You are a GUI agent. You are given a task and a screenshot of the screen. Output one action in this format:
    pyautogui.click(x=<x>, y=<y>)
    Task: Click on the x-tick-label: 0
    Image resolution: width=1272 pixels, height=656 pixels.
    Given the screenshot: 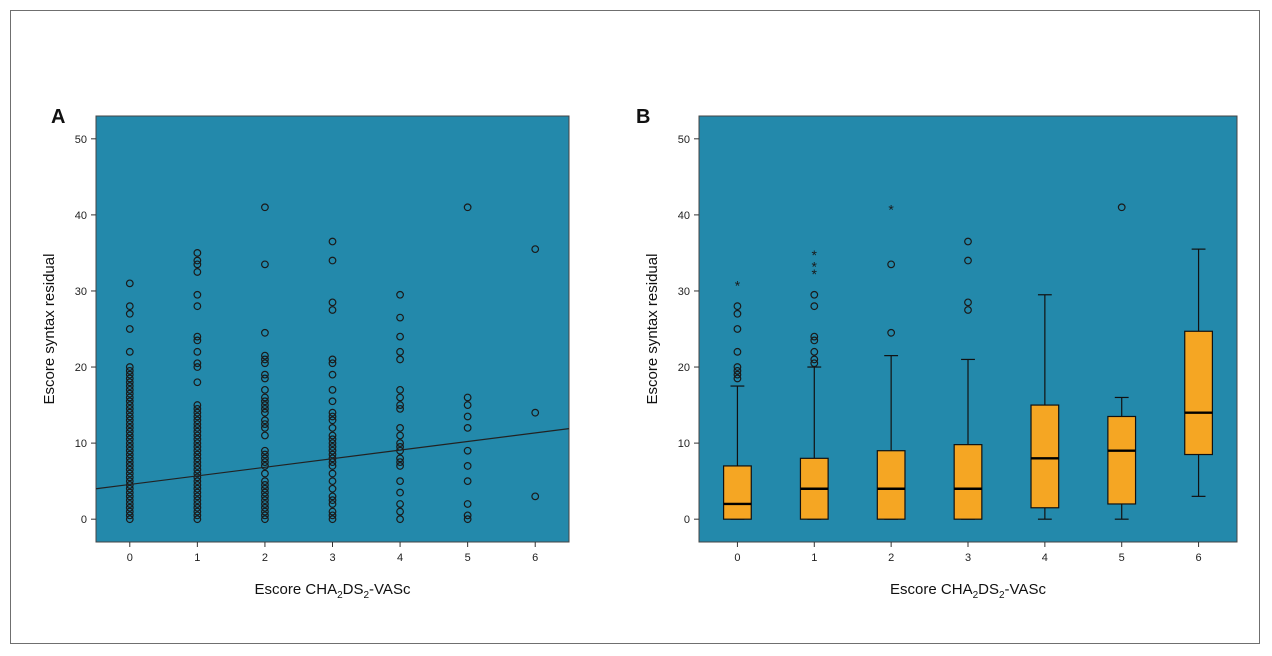 What is the action you would take?
    pyautogui.click(x=130, y=558)
    